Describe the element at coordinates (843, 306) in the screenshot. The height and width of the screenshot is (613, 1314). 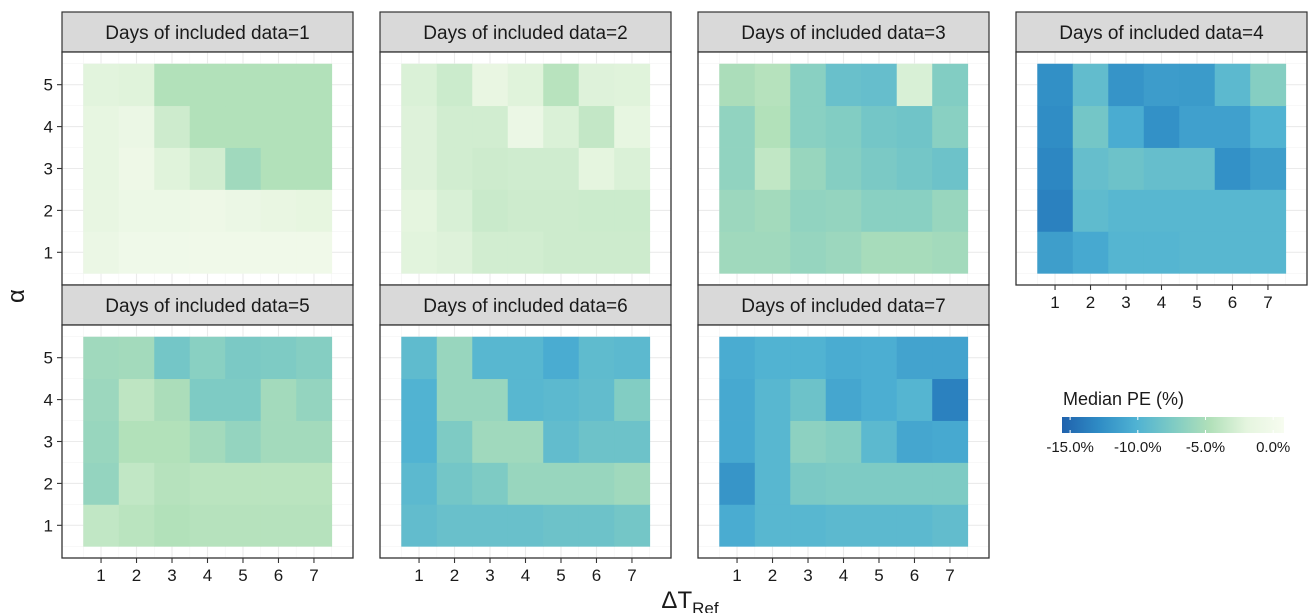
I see `facet-strip-label: Days of included data=7` at that location.